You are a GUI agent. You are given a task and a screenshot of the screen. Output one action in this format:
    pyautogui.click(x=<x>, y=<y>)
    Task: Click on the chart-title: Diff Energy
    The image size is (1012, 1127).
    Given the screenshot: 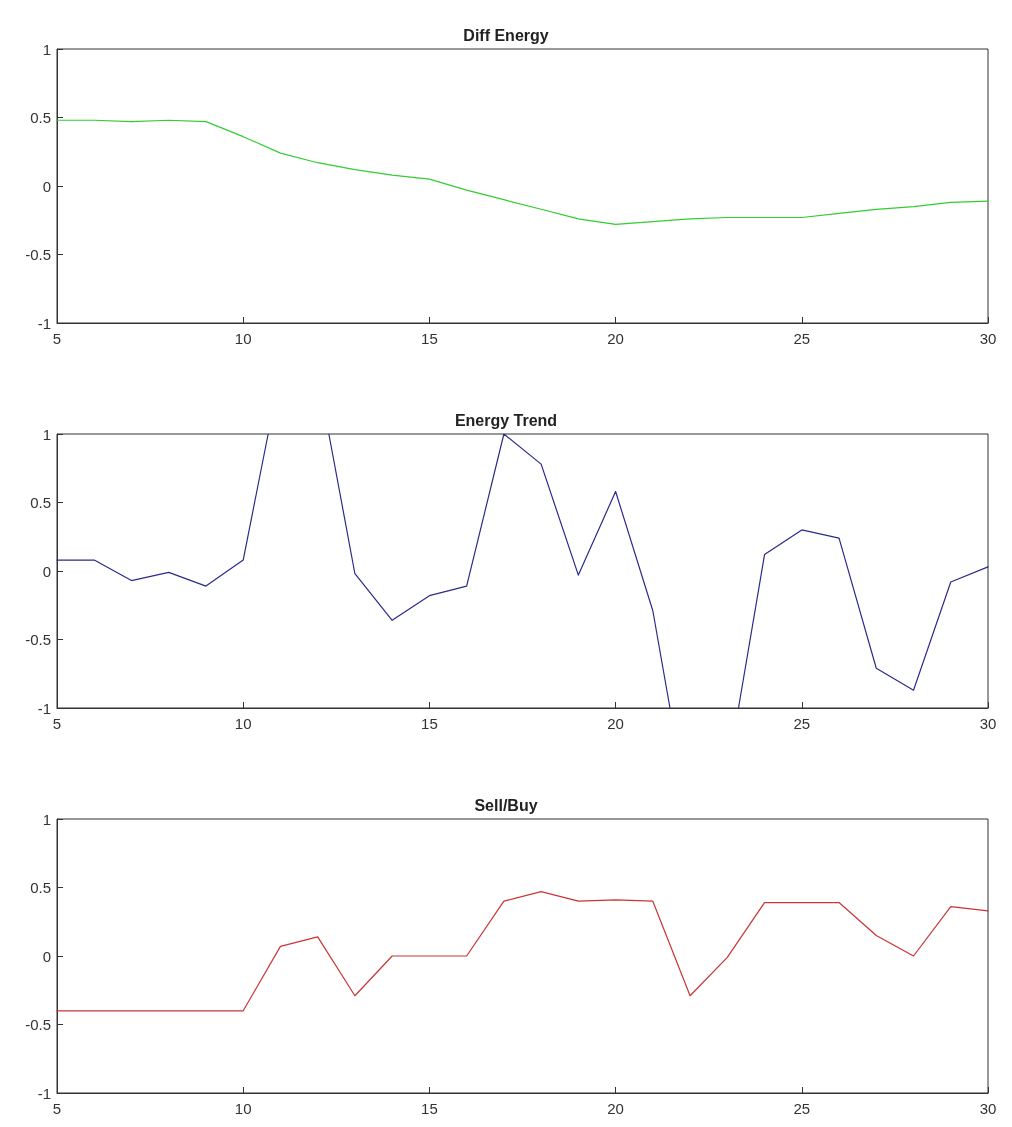 What is the action you would take?
    pyautogui.click(x=506, y=35)
    